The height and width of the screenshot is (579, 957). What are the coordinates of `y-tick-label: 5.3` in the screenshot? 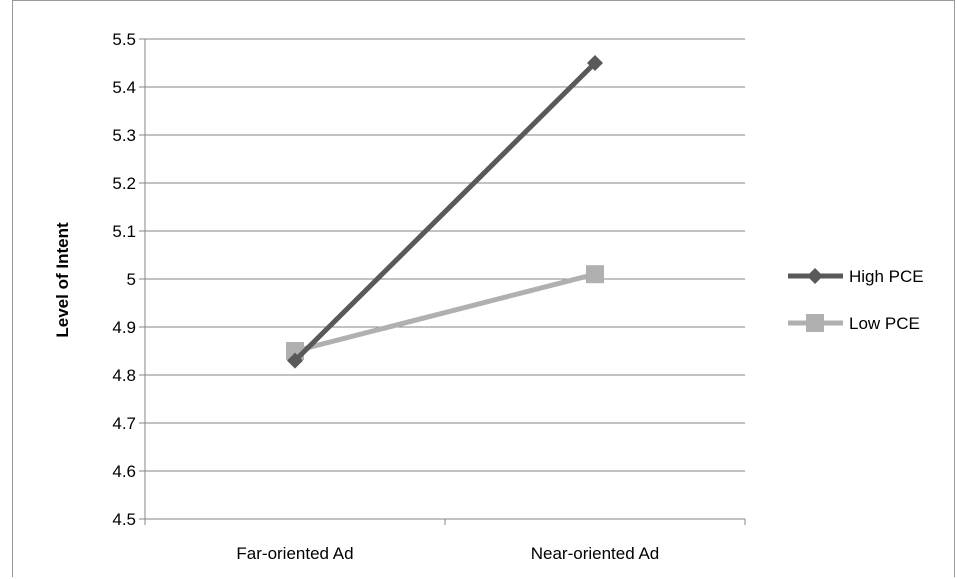 It's located at (124, 135).